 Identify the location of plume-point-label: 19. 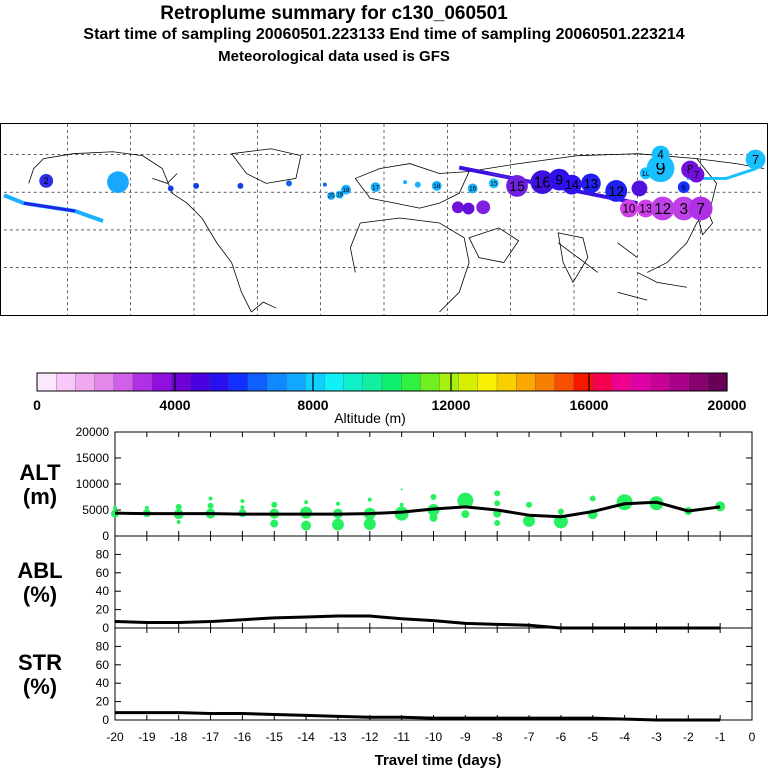
(339, 195).